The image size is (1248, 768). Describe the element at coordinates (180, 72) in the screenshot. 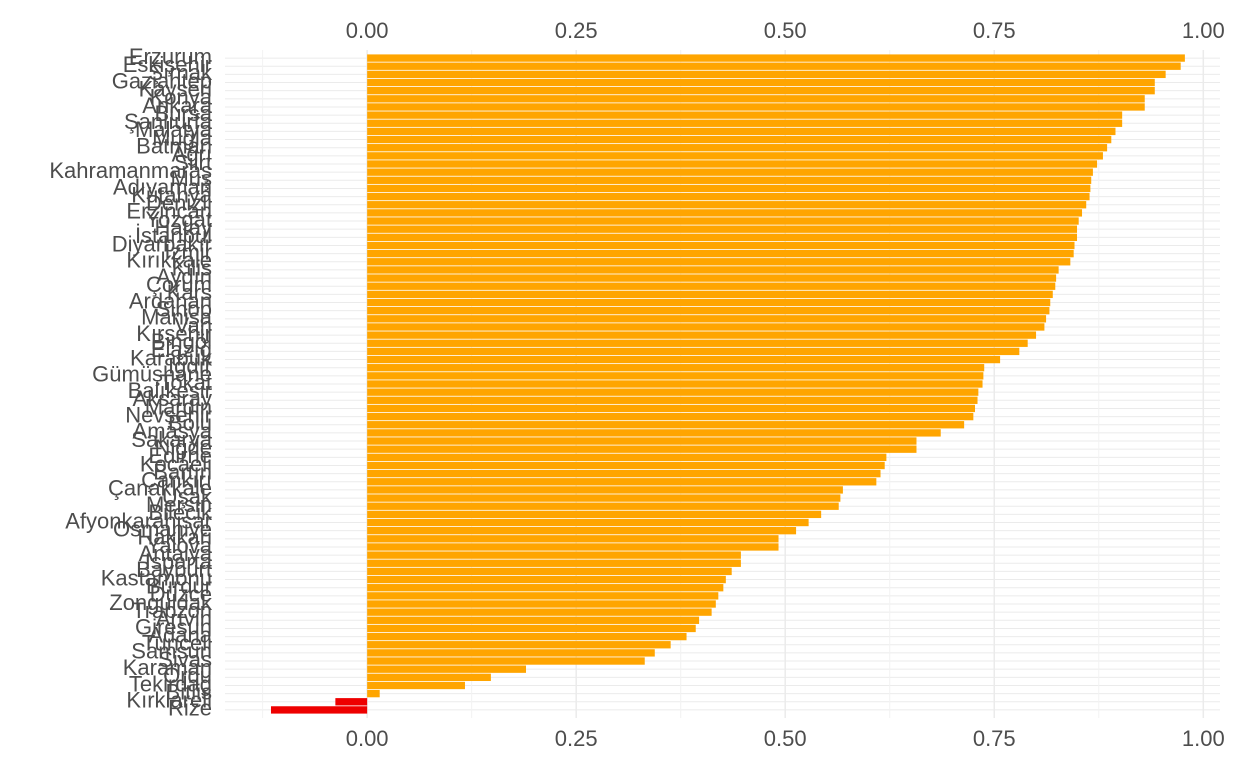

I see `y-tick-label: Şırnak` at that location.